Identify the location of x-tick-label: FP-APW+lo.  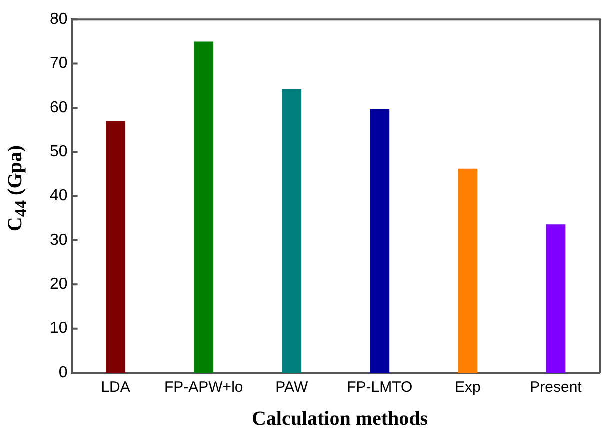
(204, 387).